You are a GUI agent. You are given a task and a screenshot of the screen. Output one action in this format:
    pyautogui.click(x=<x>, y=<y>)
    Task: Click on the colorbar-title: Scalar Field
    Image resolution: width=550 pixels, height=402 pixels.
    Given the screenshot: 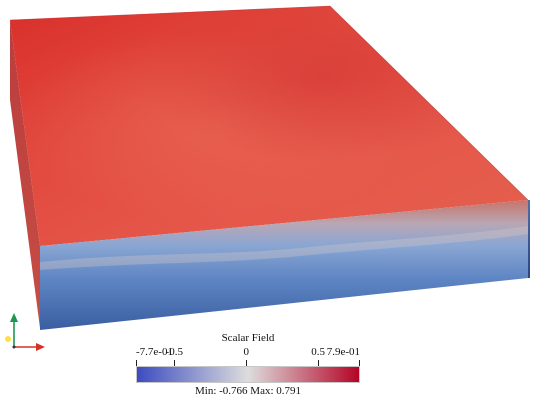 What is the action you would take?
    pyautogui.click(x=248, y=338)
    